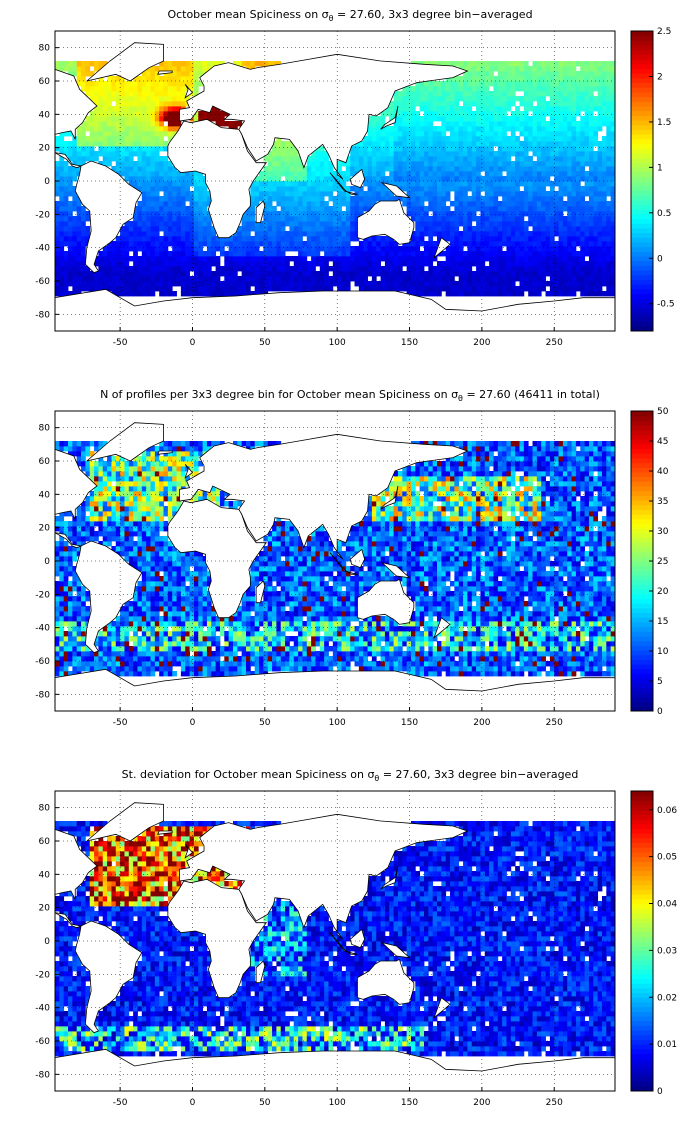 The width and height of the screenshot is (696, 1140). What do you see at coordinates (642, 181) in the screenshot?
I see `colorbar-frame` at bounding box center [642, 181].